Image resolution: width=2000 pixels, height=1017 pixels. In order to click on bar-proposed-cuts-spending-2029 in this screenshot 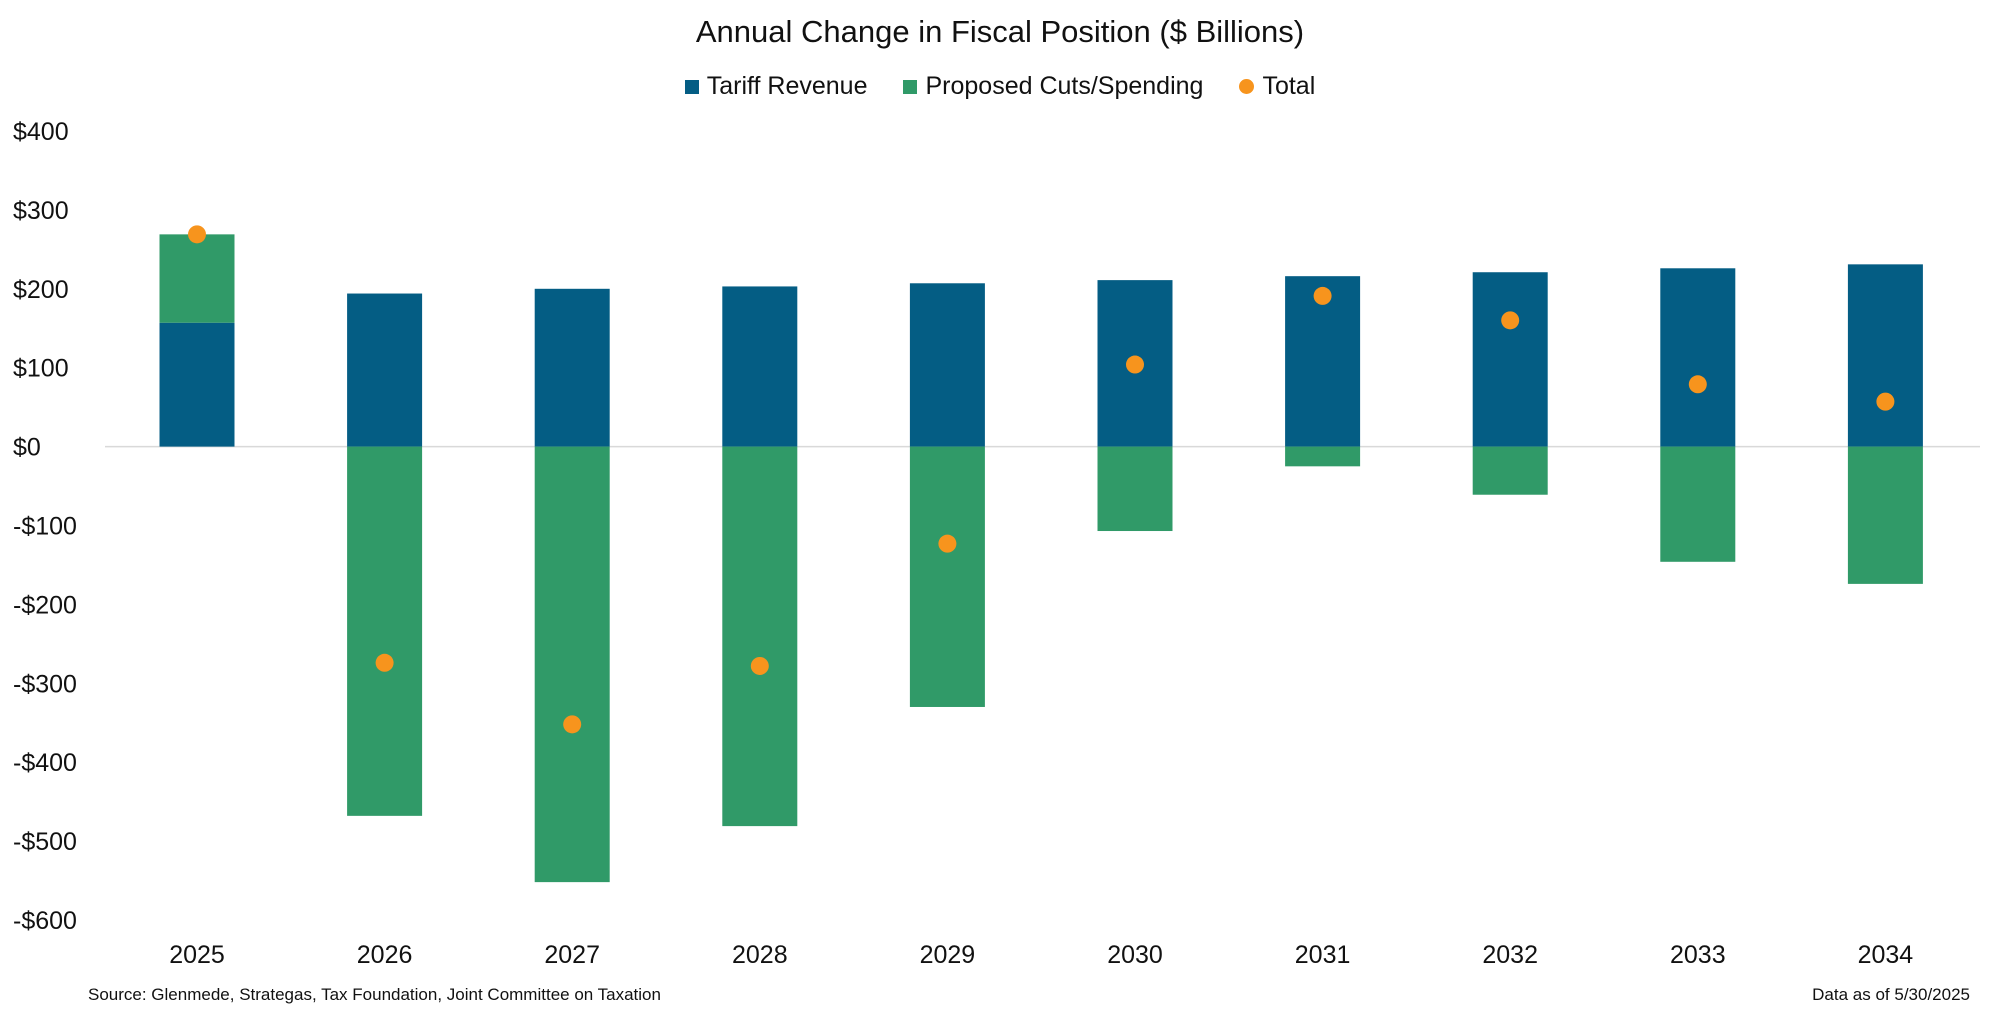, I will do `click(947, 576)`.